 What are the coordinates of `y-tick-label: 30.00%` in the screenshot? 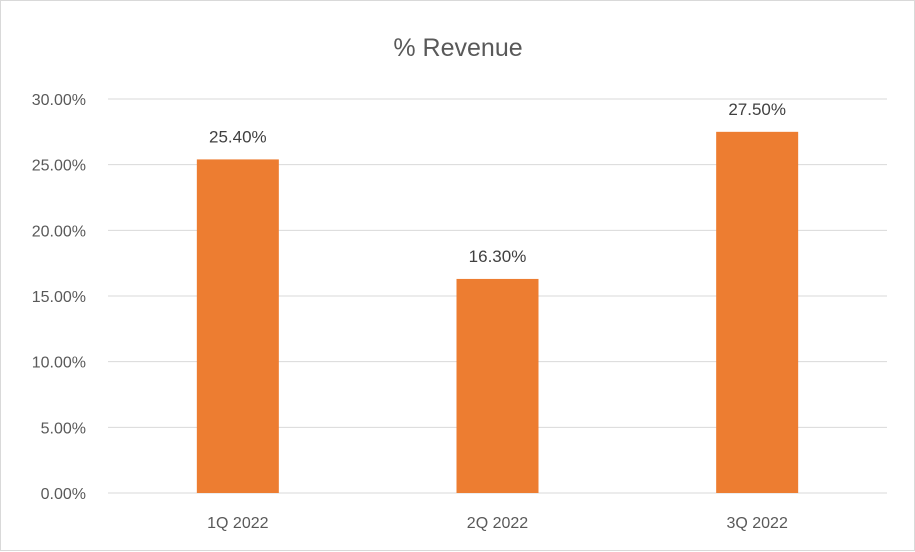 It's located at (59, 100).